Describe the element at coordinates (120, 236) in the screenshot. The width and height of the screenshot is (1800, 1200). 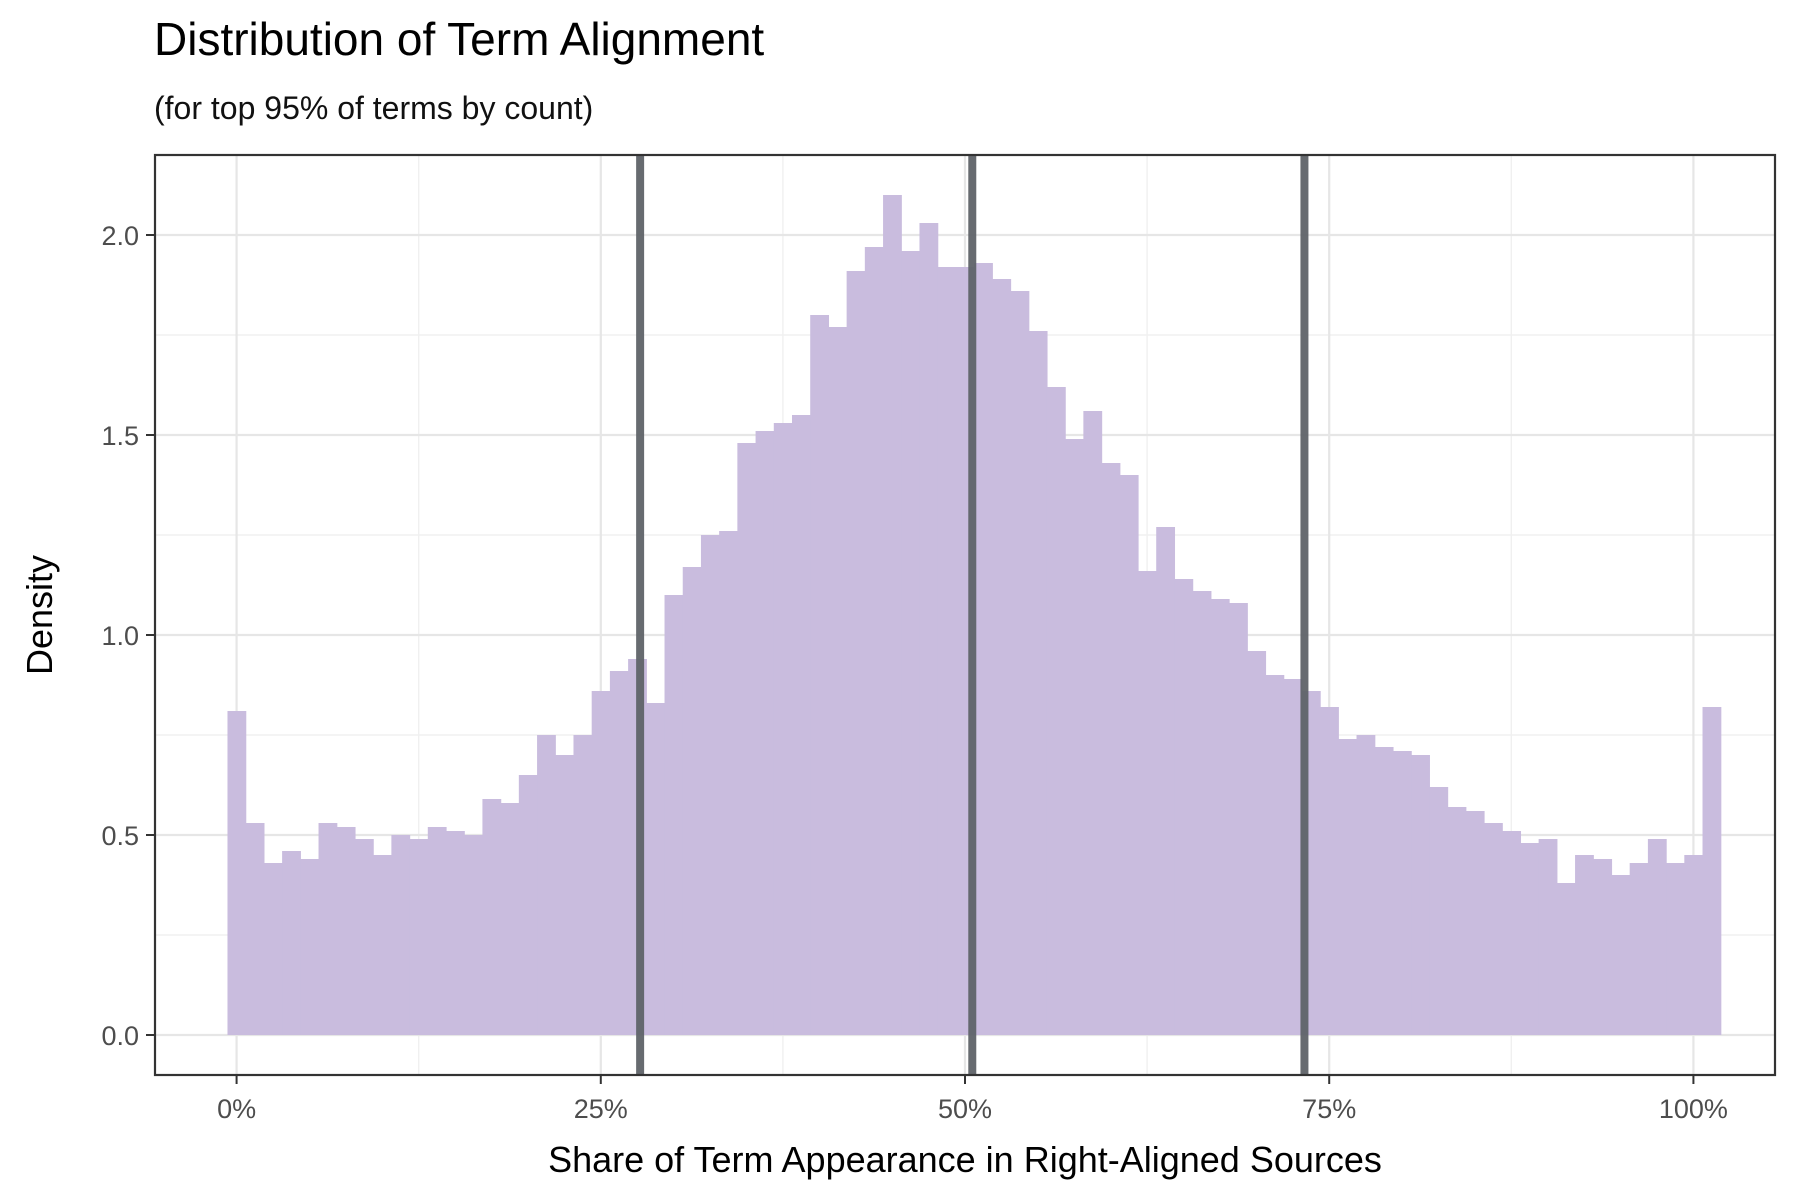
I see `y-tick-label: 2.0` at that location.